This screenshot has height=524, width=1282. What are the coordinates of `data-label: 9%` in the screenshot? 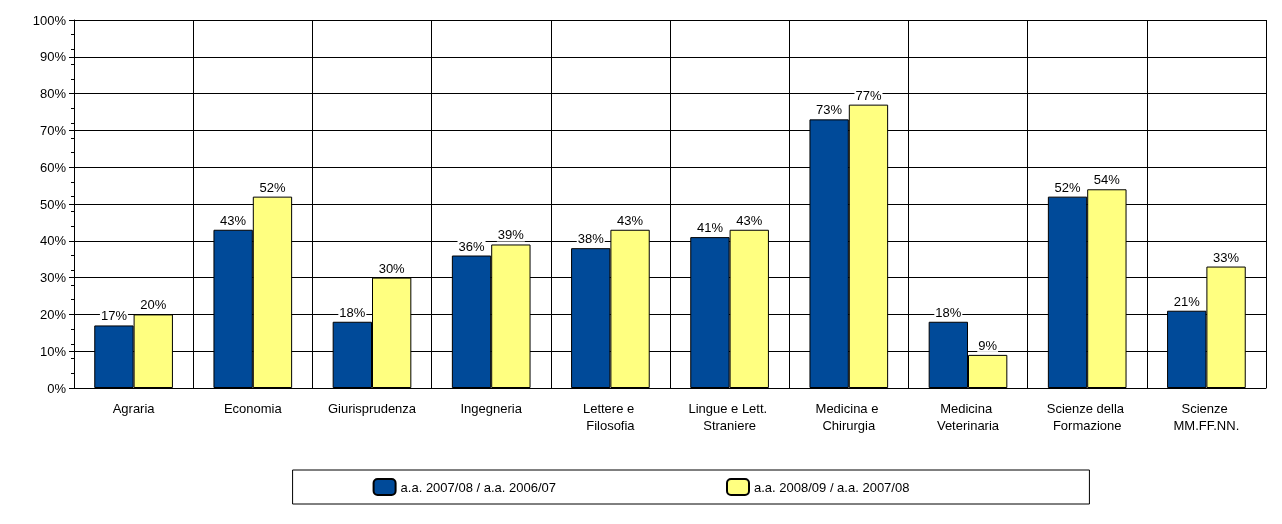 It's located at (988, 345).